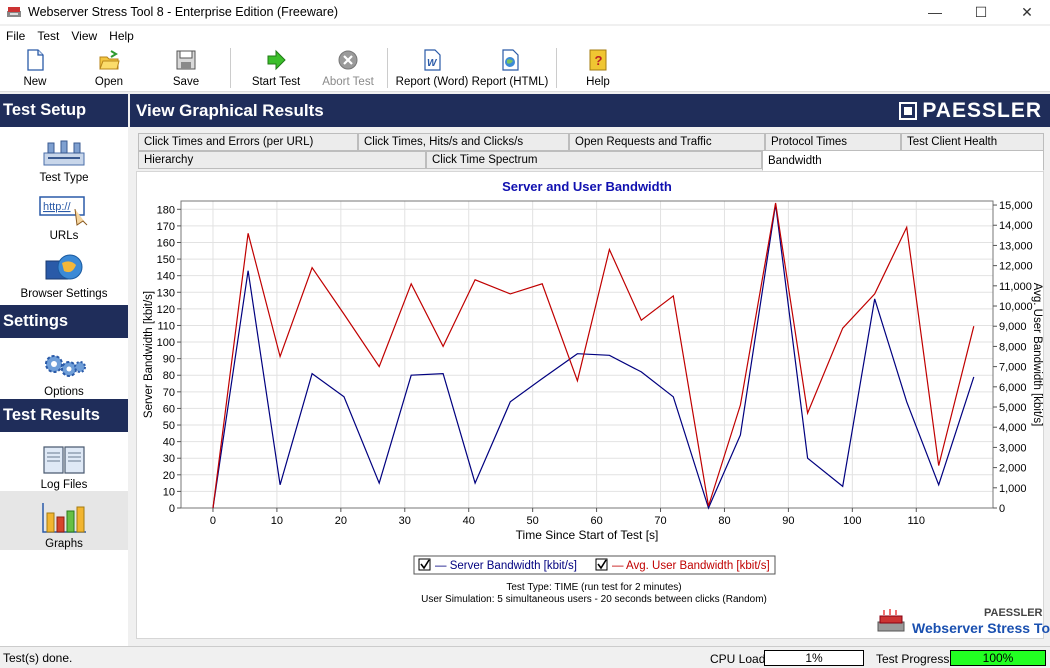 This screenshot has height=668, width=1050. Describe the element at coordinates (213, 521) in the screenshot. I see `x-tick-label: 0` at that location.